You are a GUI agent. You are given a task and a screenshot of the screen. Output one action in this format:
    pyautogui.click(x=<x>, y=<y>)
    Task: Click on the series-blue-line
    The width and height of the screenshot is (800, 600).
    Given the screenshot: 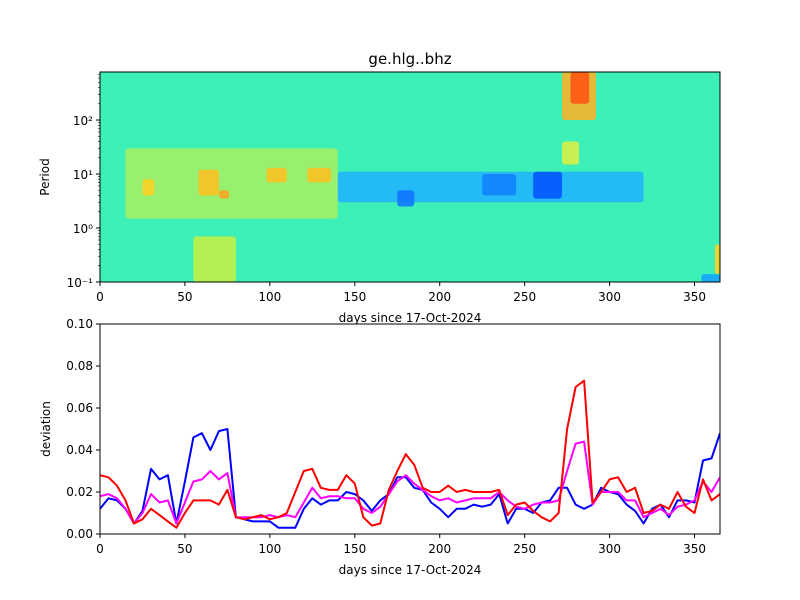 What is the action you would take?
    pyautogui.click(x=410, y=478)
    